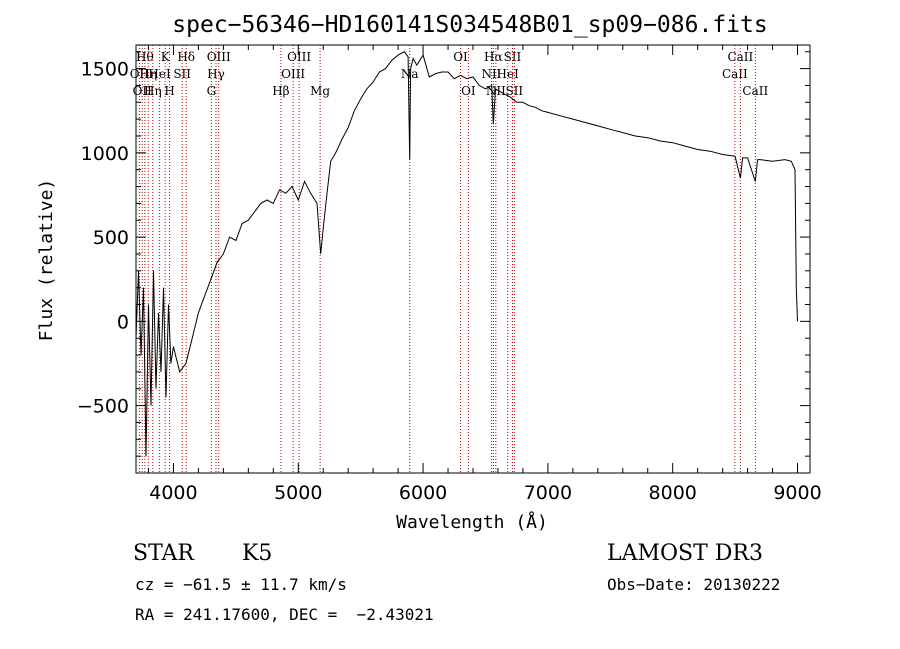  I want to click on x-tick-label-9000: 9000, so click(797, 493).